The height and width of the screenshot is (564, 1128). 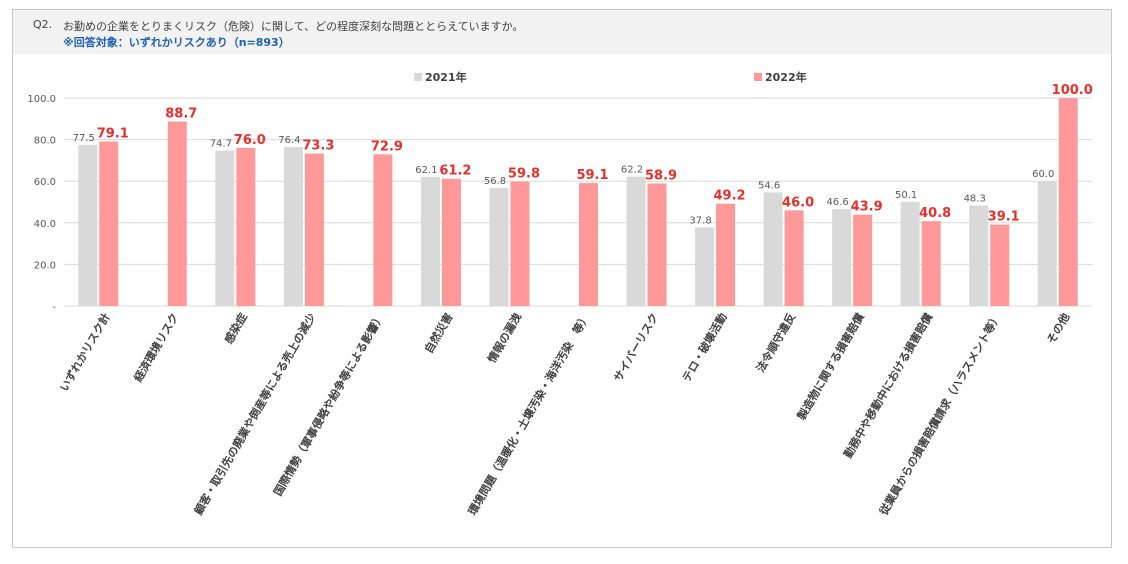 I want to click on category-label: 法令順守違反, so click(x=775, y=343).